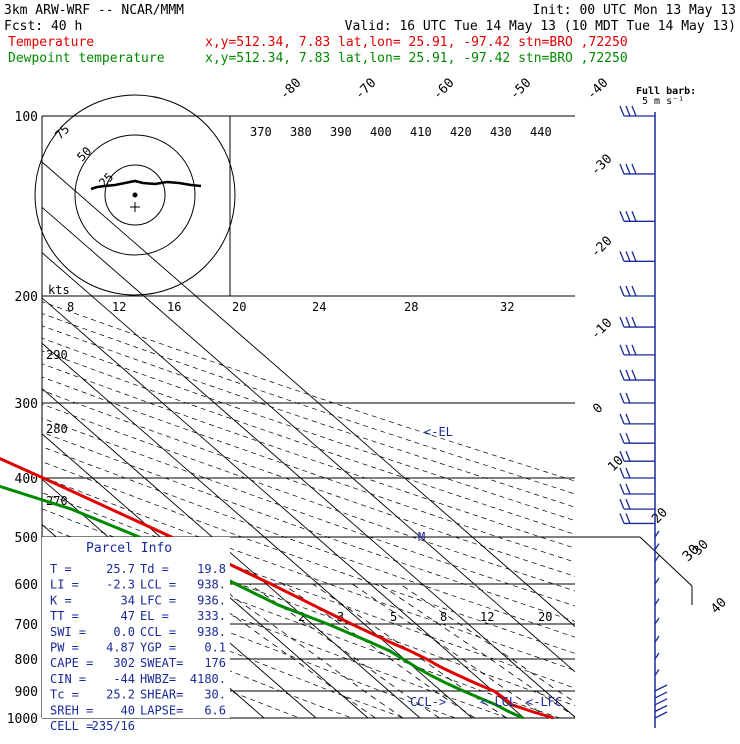 The height and width of the screenshot is (744, 740). I want to click on el-marker: <-EL, so click(438, 432).